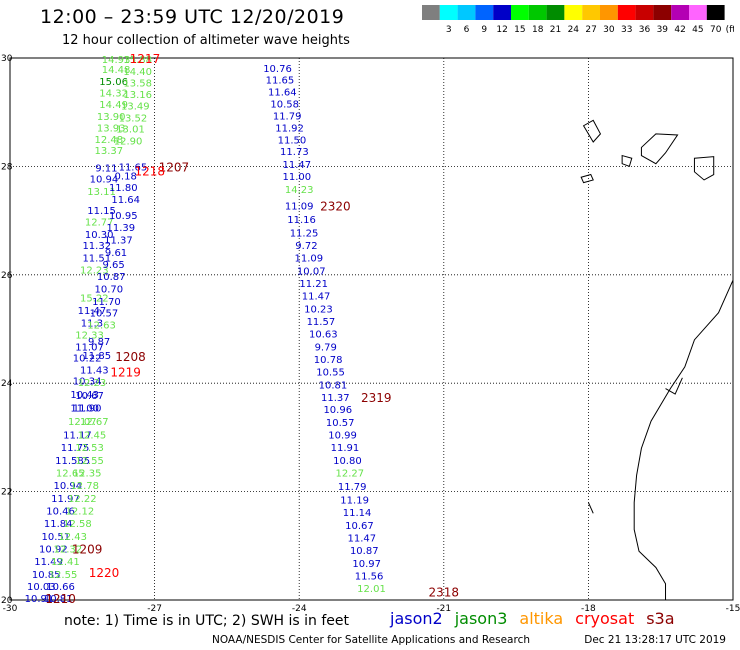 The height and width of the screenshot is (650, 740). Describe the element at coordinates (467, 30) in the screenshot. I see `colorbar-label: 6` at that location.